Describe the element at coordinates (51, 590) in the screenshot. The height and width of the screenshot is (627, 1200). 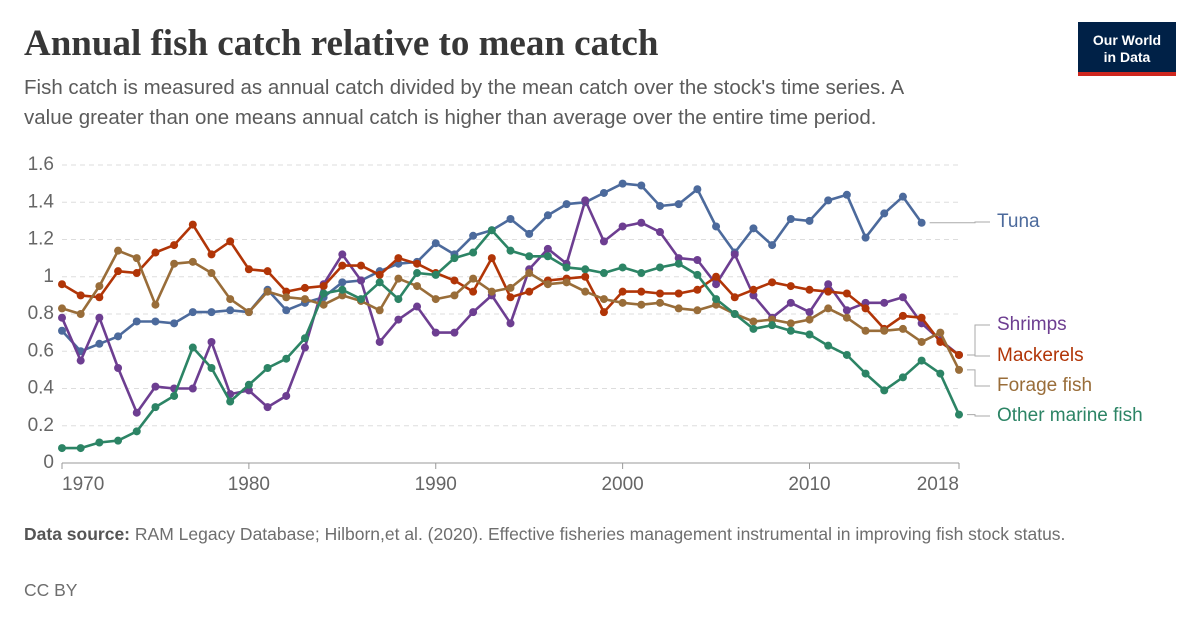
I see `license: CC BY` at that location.